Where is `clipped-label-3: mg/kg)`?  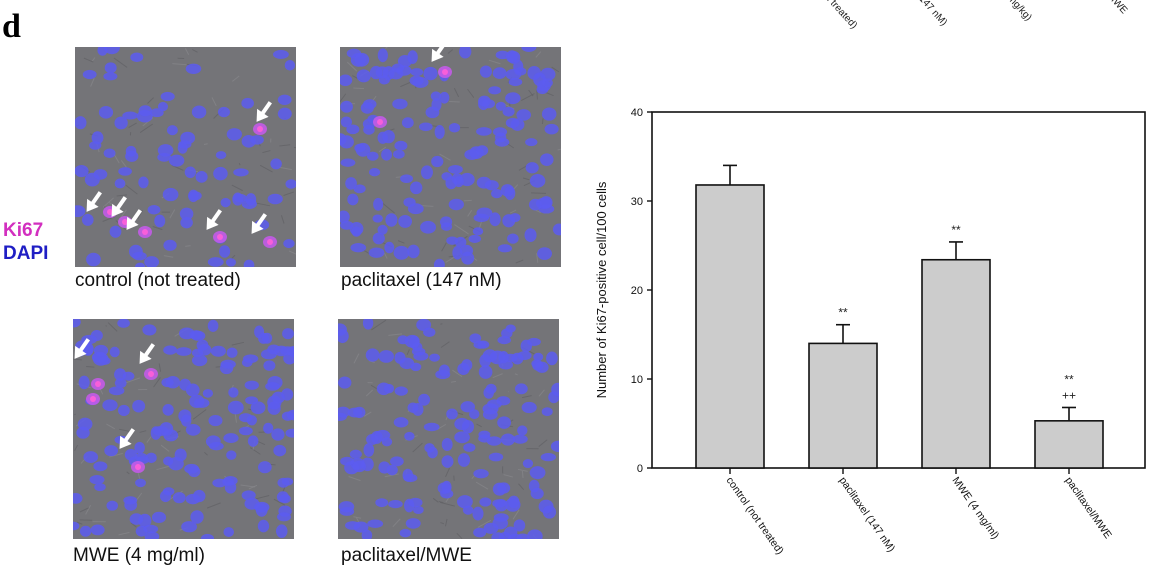 clipped-label-3: mg/kg) is located at coordinates (1020, 12).